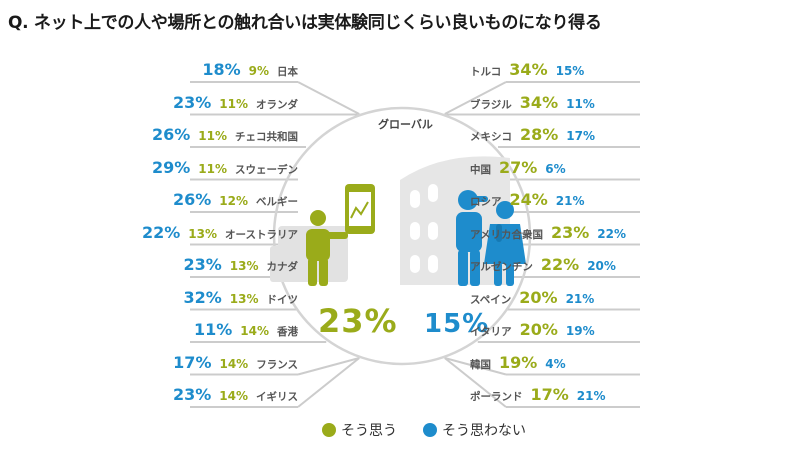 The height and width of the screenshot is (454, 800). I want to click on yes-value: 24%, so click(528, 199).